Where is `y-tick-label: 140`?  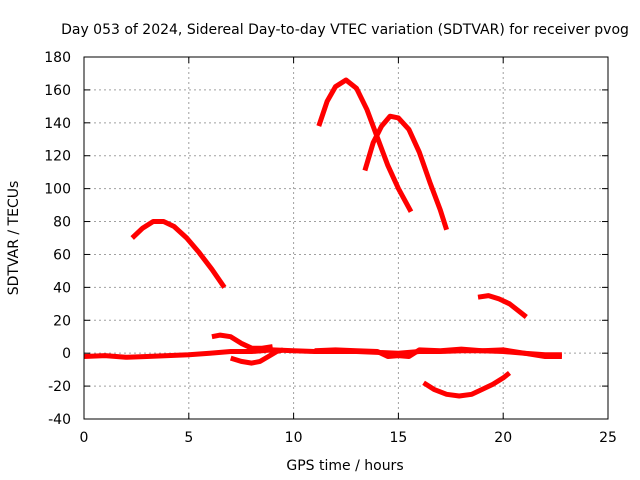 y-tick-label: 140 is located at coordinates (57, 124).